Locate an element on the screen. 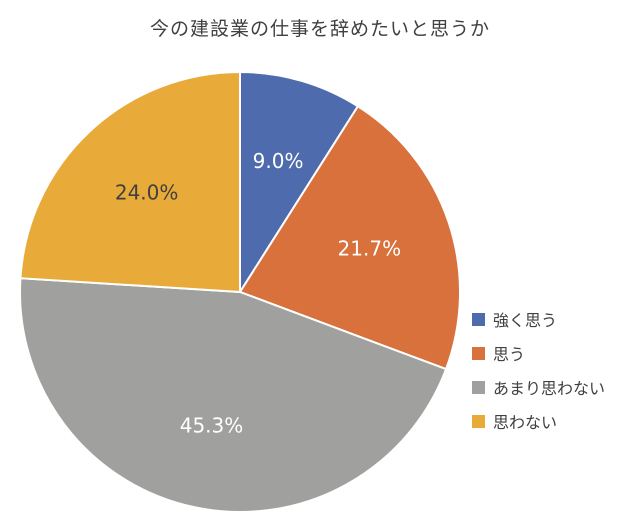 This screenshot has width=640, height=518. slice-label-2: 21.7% is located at coordinates (370, 249).